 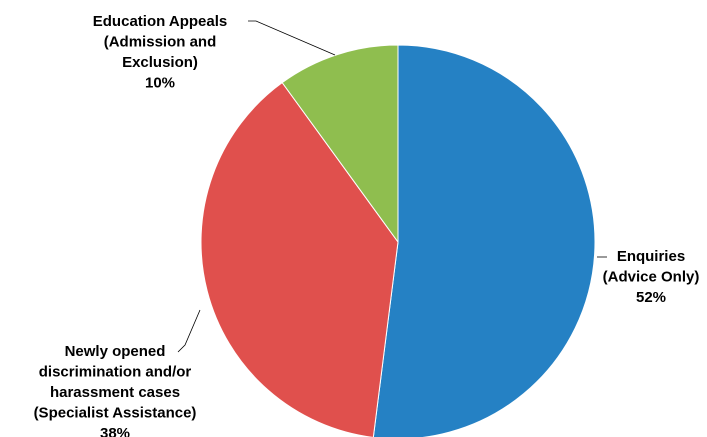 What do you see at coordinates (160, 62) in the screenshot?
I see `slice-label: Exclusion)` at bounding box center [160, 62].